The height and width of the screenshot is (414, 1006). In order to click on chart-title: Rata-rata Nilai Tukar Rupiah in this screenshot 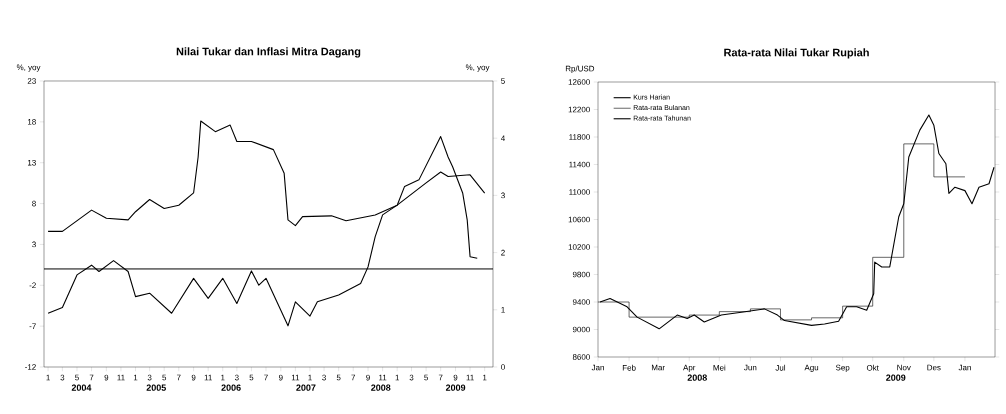, I will do `click(796, 53)`.